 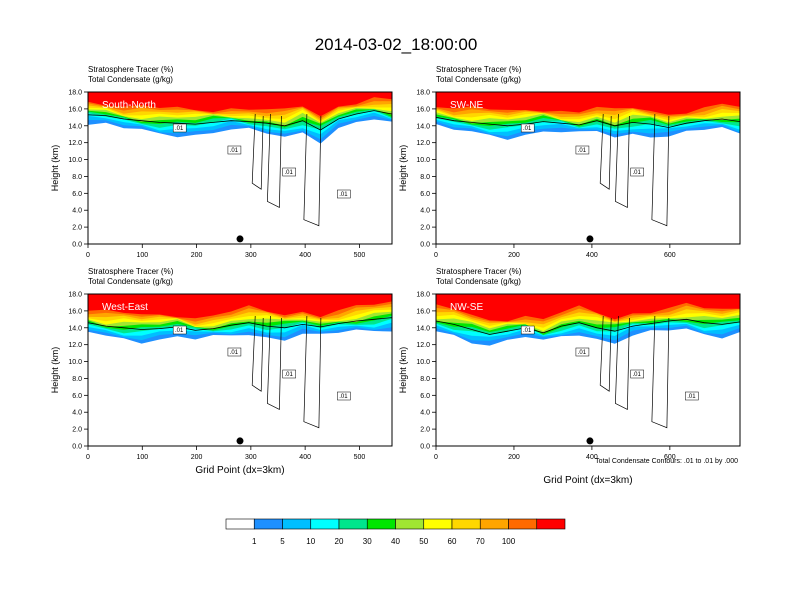 What do you see at coordinates (395, 532) in the screenshot?
I see `colorbar: 1 5 10 20 30 40 50 60 70 100` at bounding box center [395, 532].